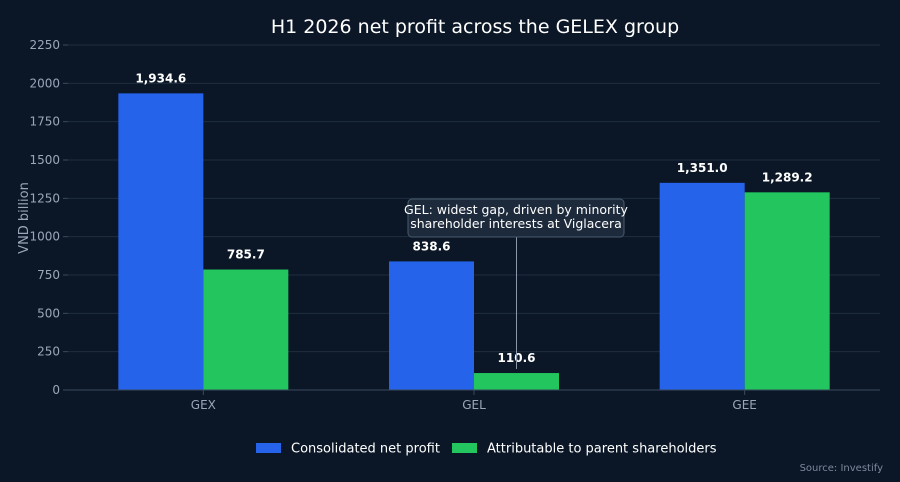  I want to click on y-tick-label: 0, so click(56, 390).